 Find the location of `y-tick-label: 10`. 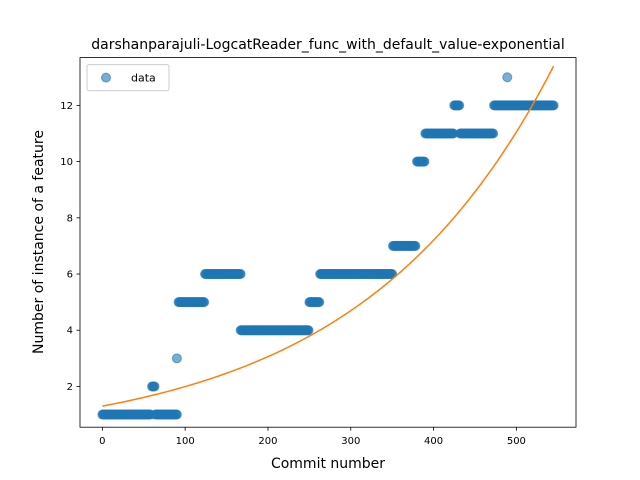

y-tick-label: 10 is located at coordinates (66, 162).